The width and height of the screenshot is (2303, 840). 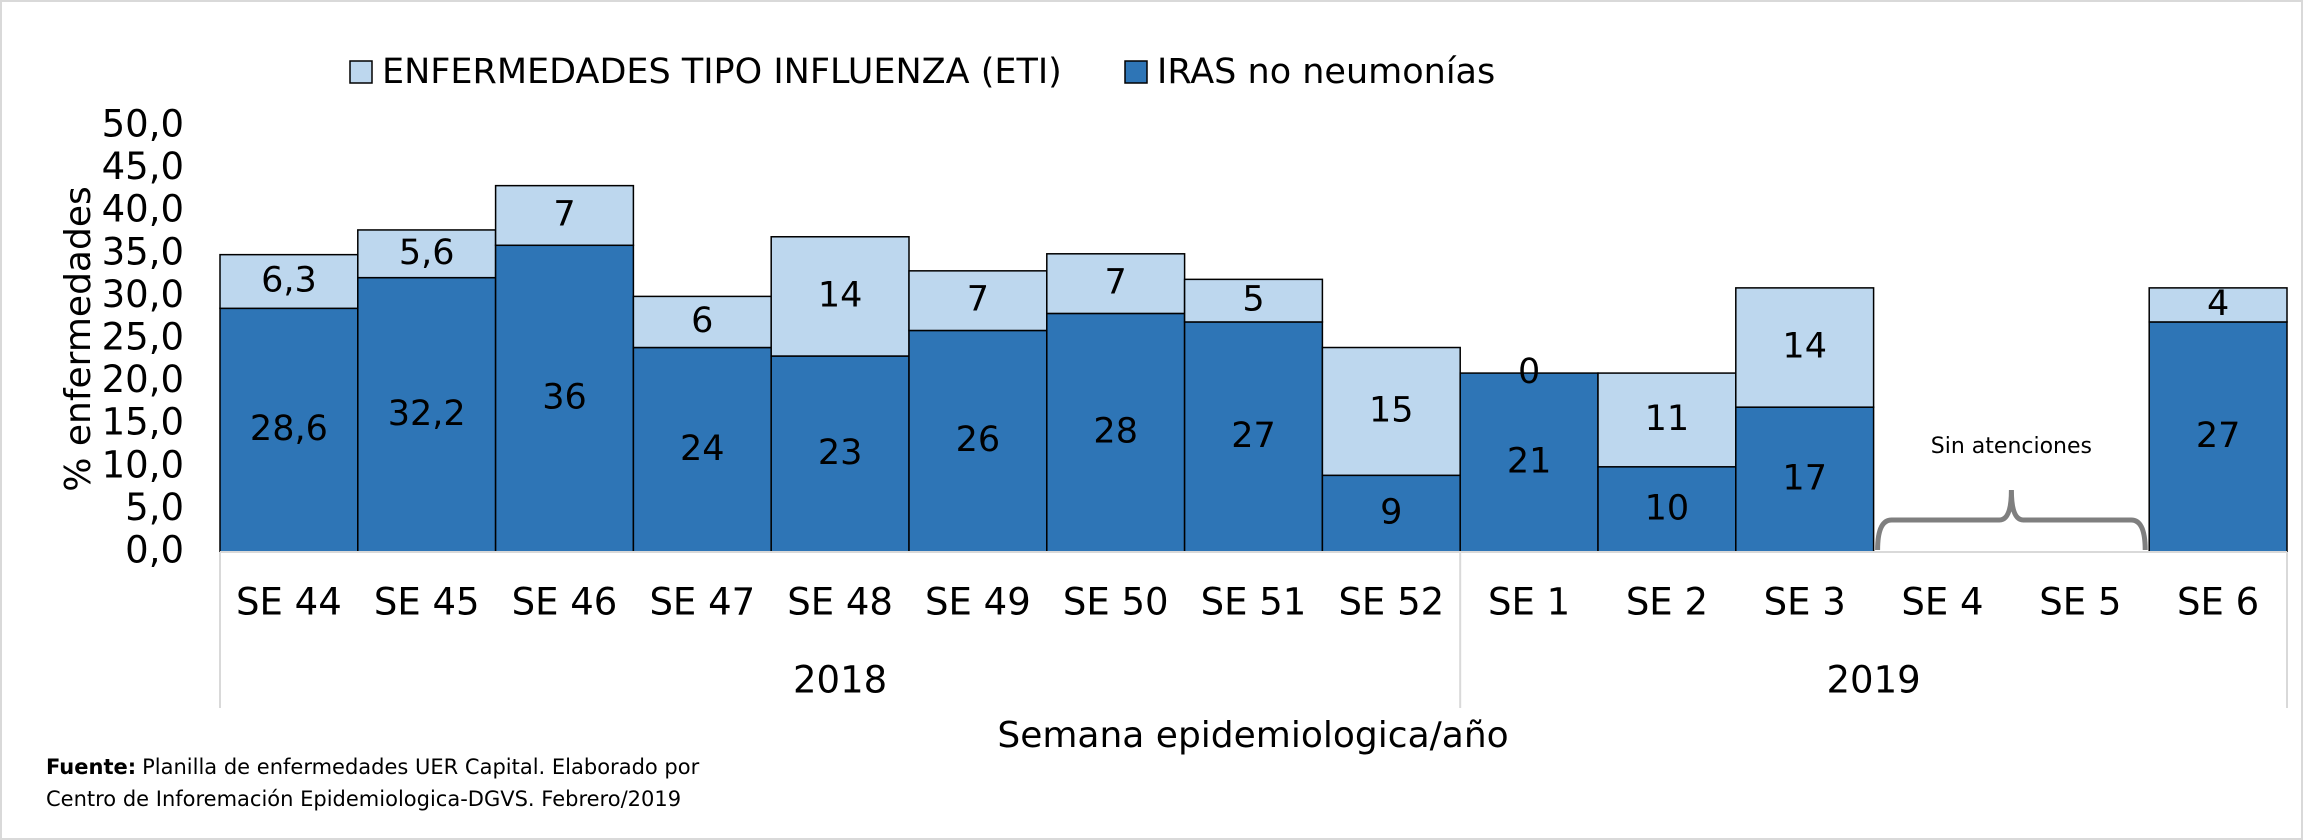 I want to click on data-label: 6, so click(x=702, y=321).